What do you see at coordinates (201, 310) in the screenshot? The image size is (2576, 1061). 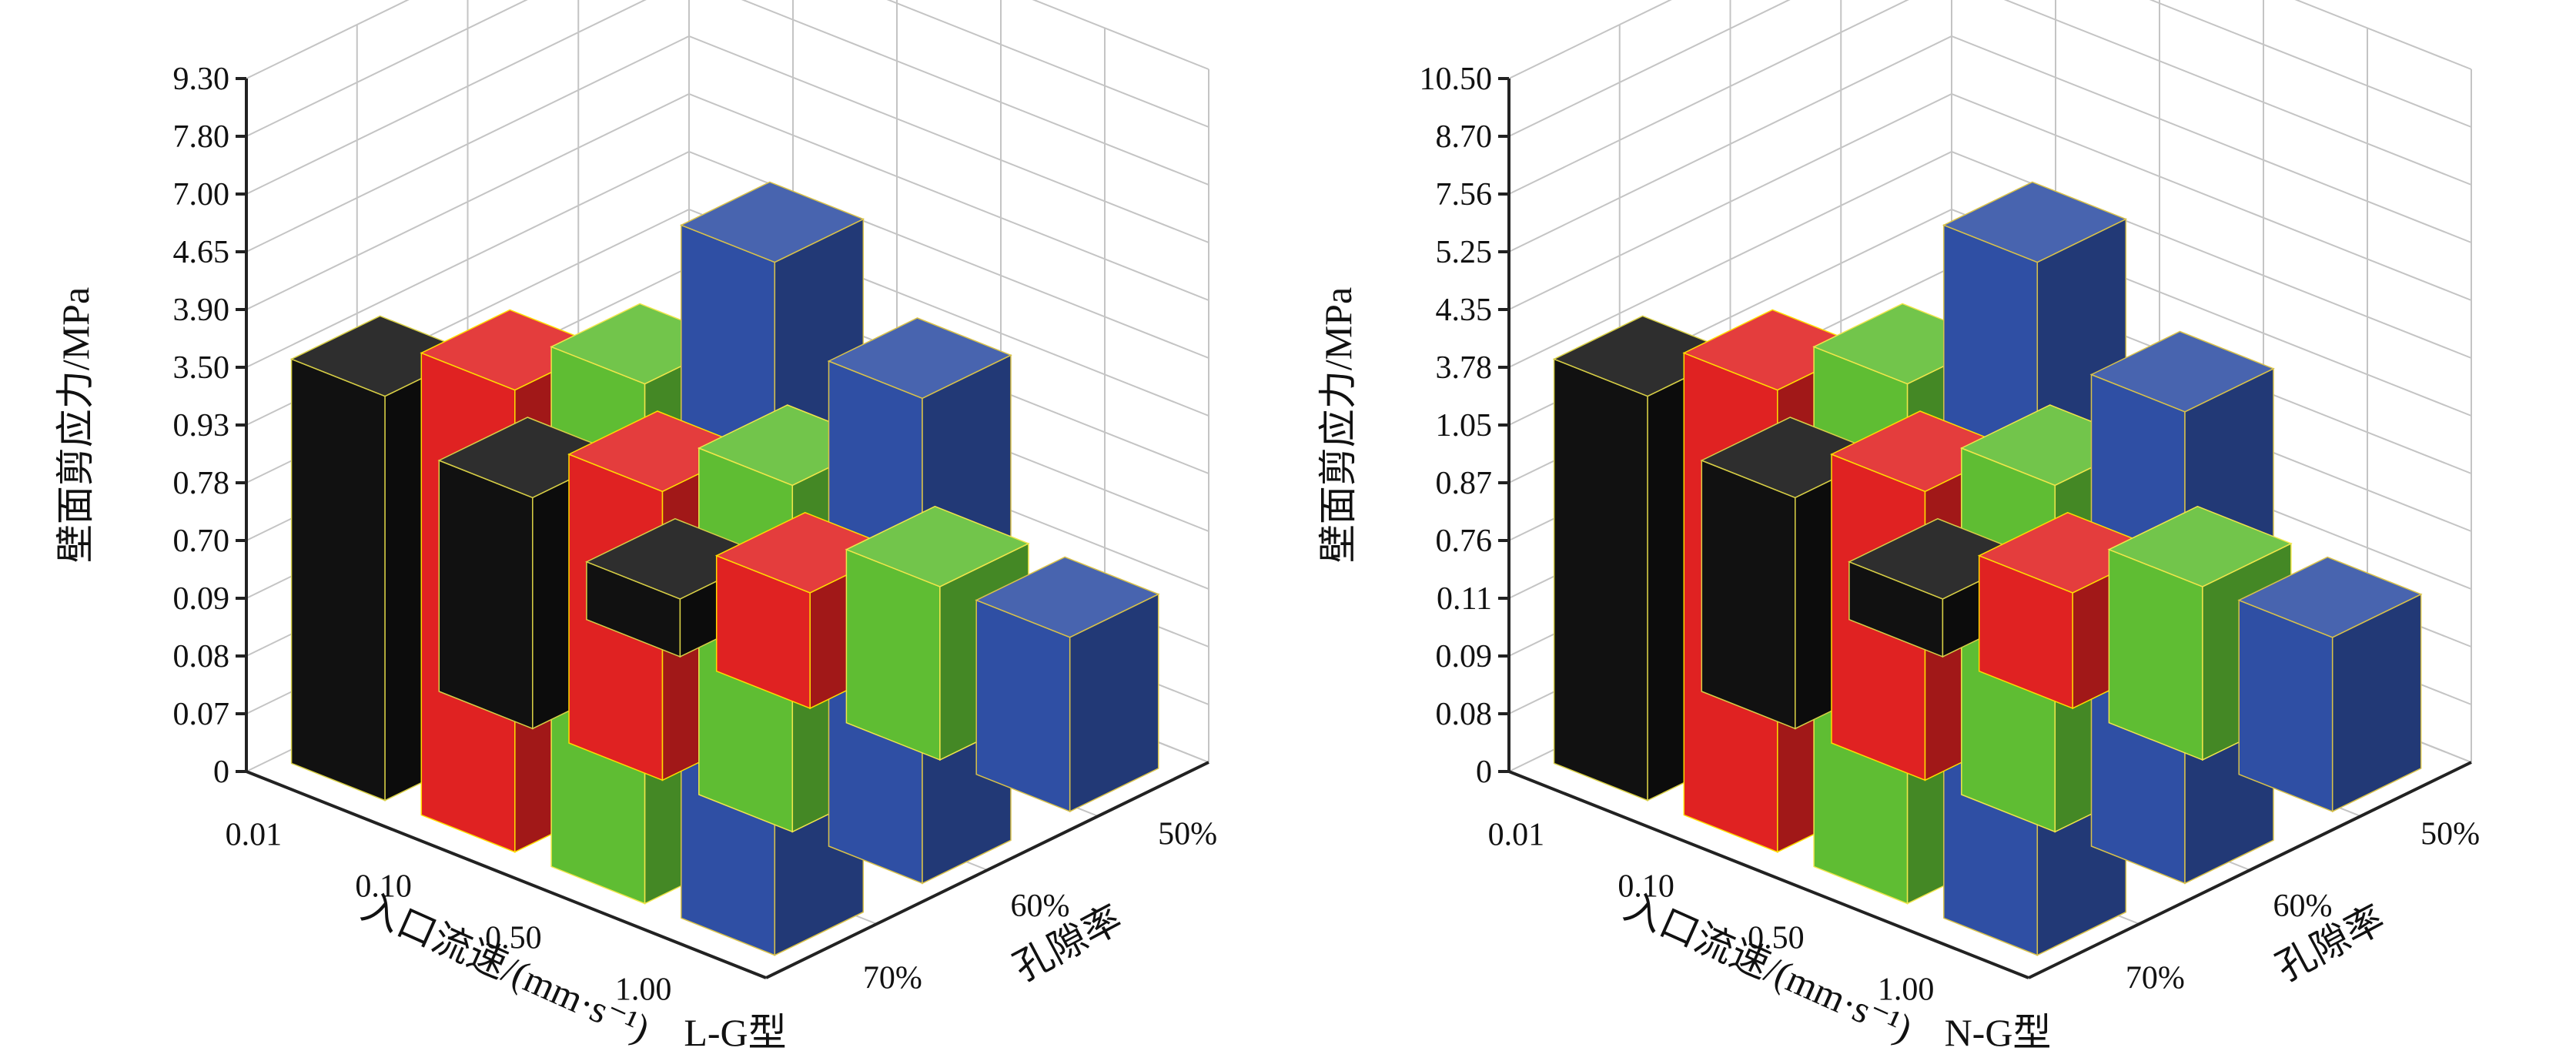 I see `z-tick-label: 3.90` at bounding box center [201, 310].